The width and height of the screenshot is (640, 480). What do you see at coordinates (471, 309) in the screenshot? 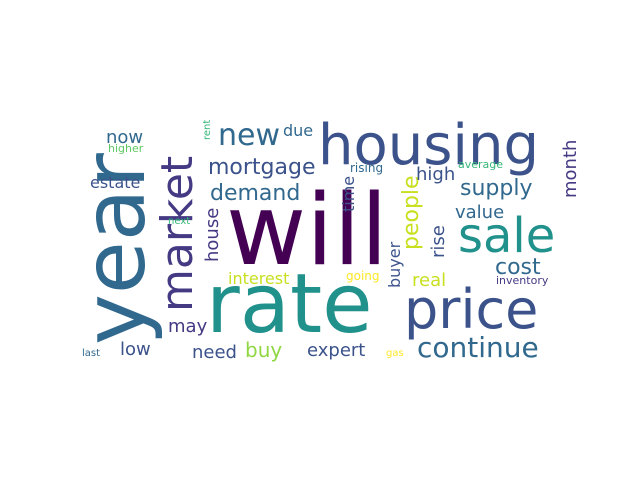
I see `word-price: price` at bounding box center [471, 309].